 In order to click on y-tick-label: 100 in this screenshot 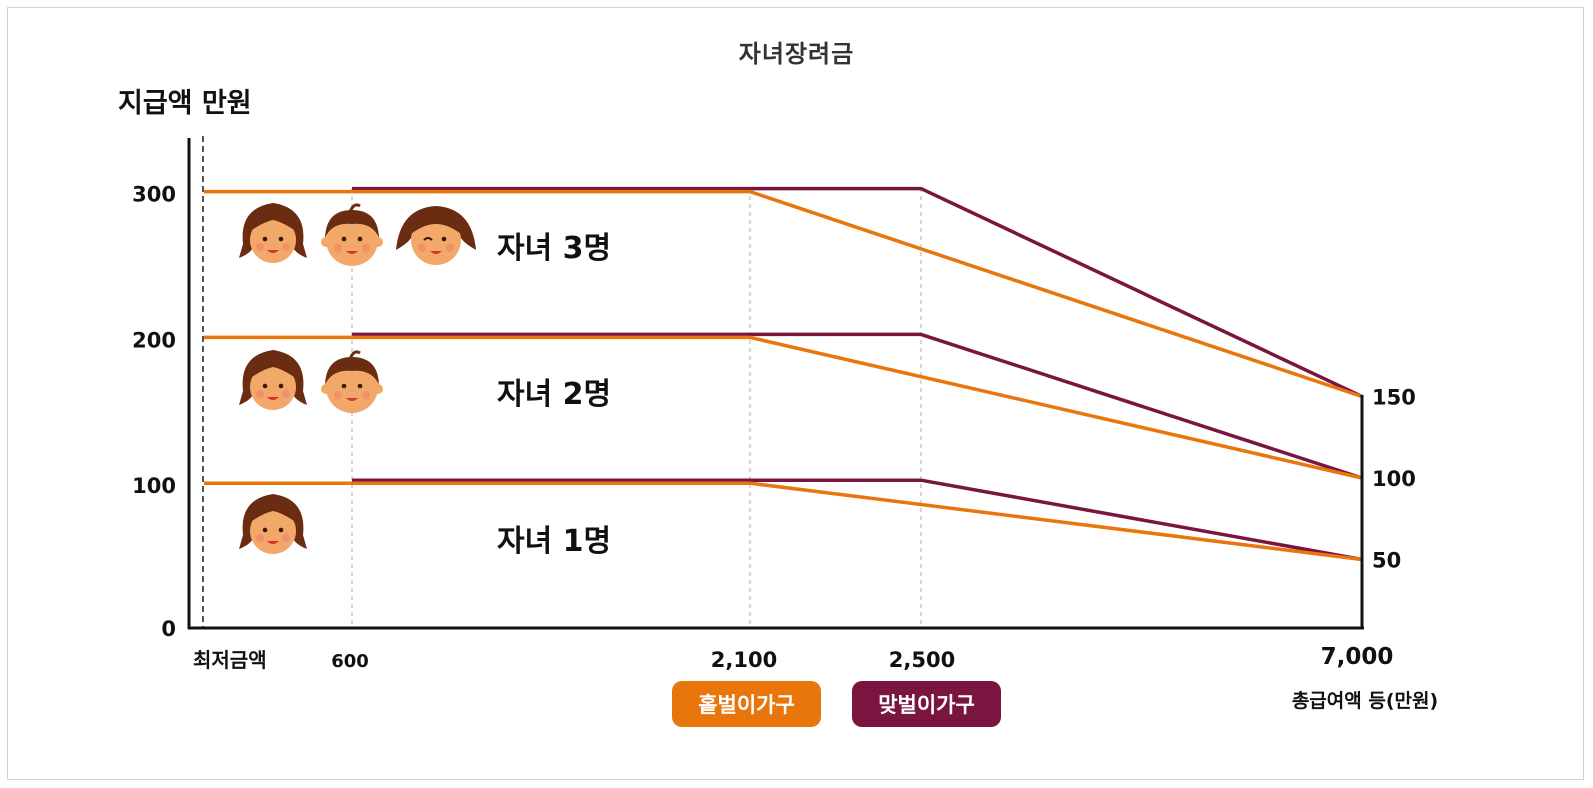, I will do `click(154, 486)`.